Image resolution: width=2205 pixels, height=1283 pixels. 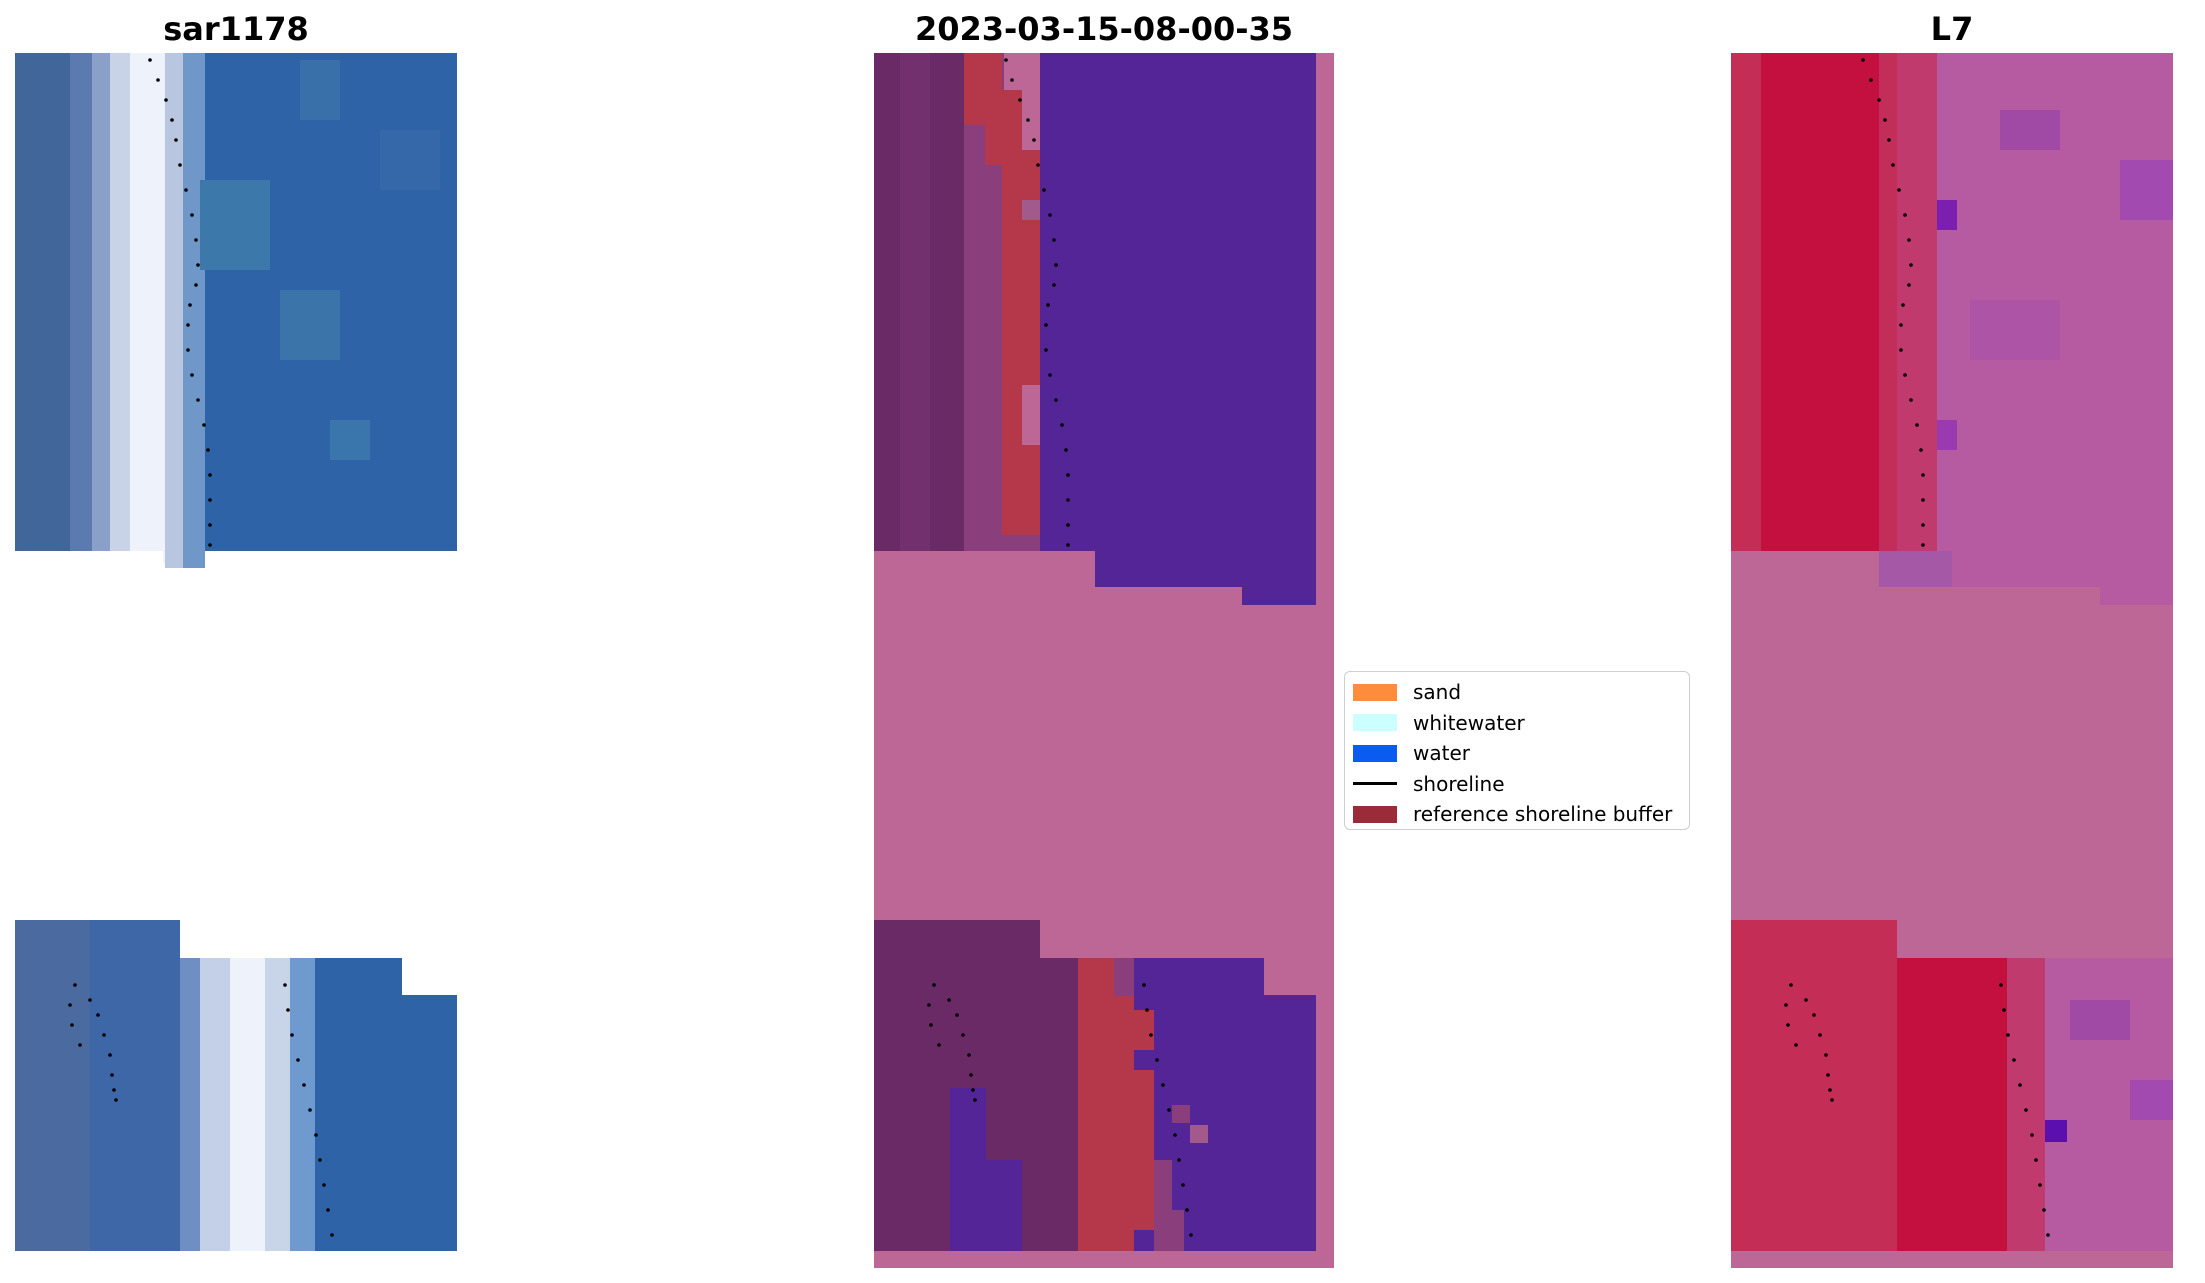 What do you see at coordinates (1375, 692) in the screenshot?
I see `sand-swatch` at bounding box center [1375, 692].